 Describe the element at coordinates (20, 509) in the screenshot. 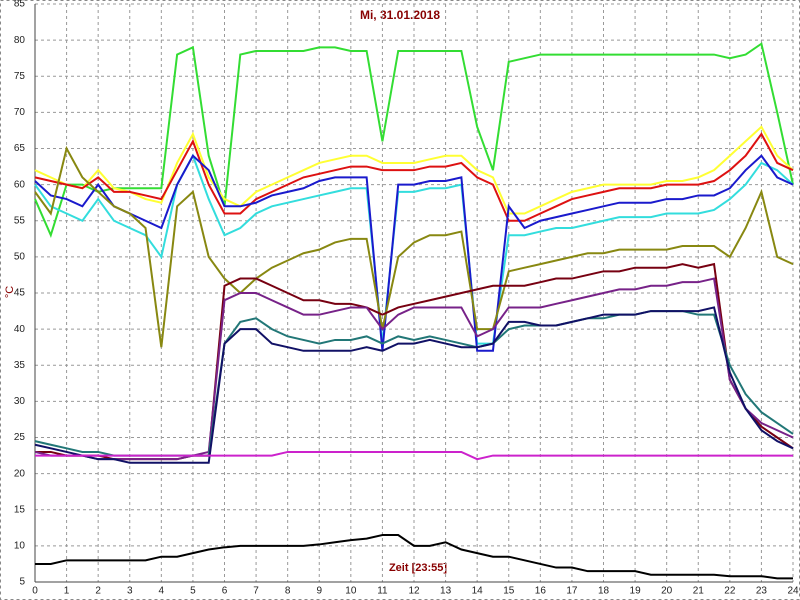

I see `y-tick-label: 15` at that location.